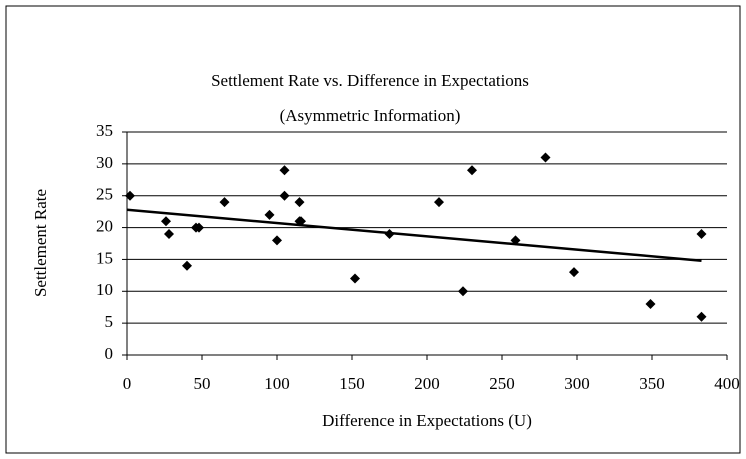 The width and height of the screenshot is (746, 459). I want to click on x-tick-label: 0, so click(127, 383).